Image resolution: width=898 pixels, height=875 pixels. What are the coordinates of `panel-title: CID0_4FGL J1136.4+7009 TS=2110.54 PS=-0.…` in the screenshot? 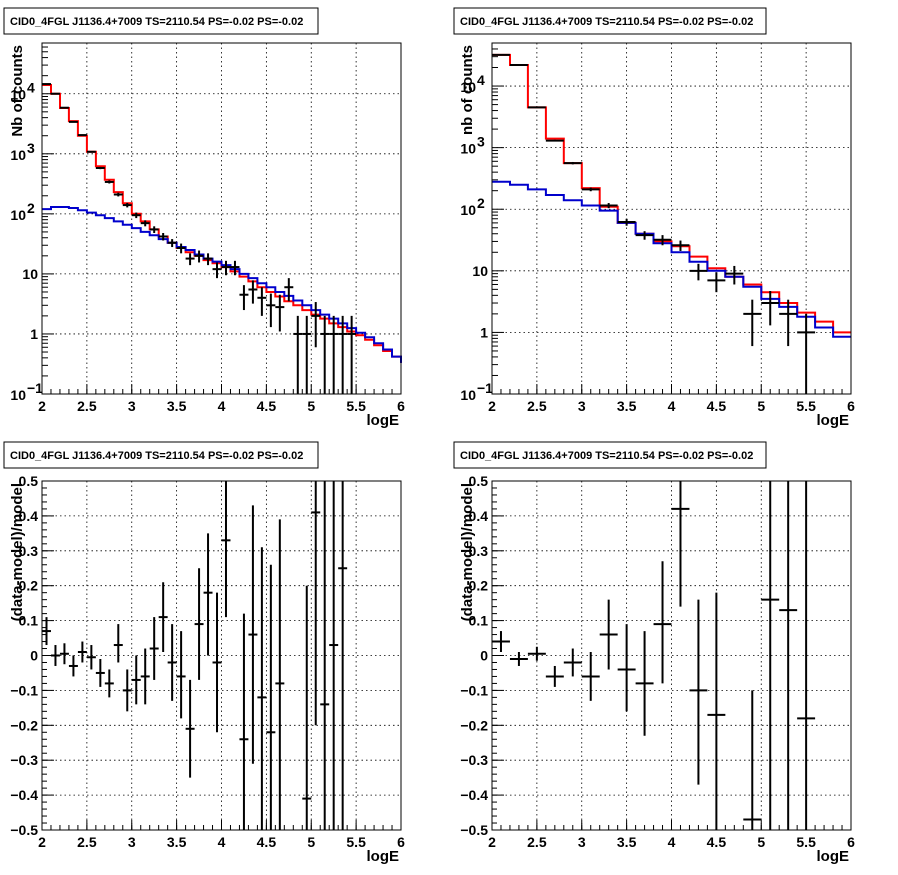 It's located at (606, 22).